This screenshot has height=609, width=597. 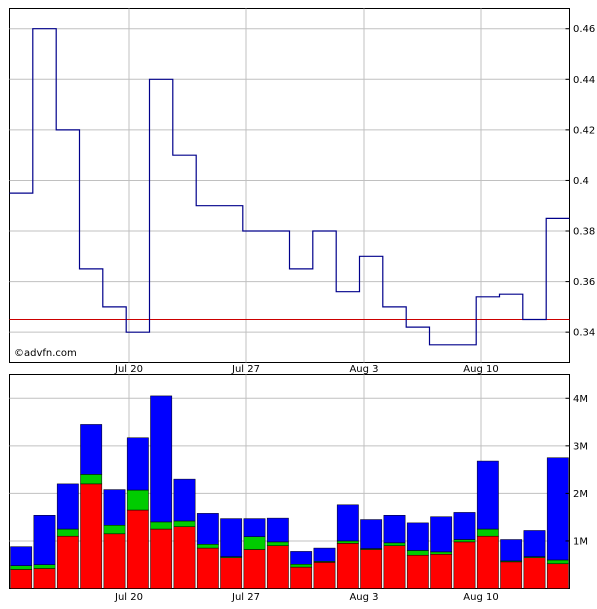 What do you see at coordinates (245, 597) in the screenshot?
I see `volume-x-tick-label: Jul 27` at bounding box center [245, 597].